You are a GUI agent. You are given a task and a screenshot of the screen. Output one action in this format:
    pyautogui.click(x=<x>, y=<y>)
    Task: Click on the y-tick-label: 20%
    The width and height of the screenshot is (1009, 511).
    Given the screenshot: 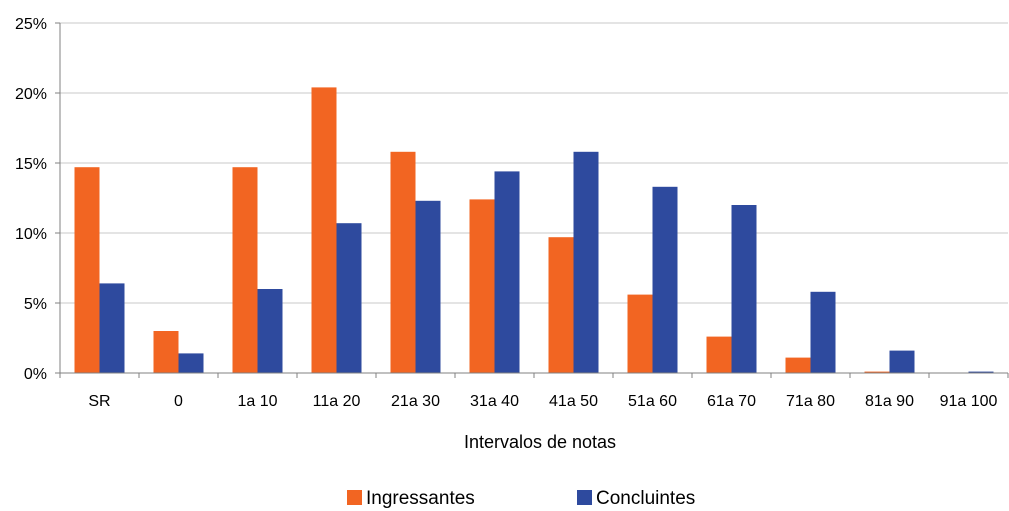 What is the action you would take?
    pyautogui.click(x=31, y=94)
    